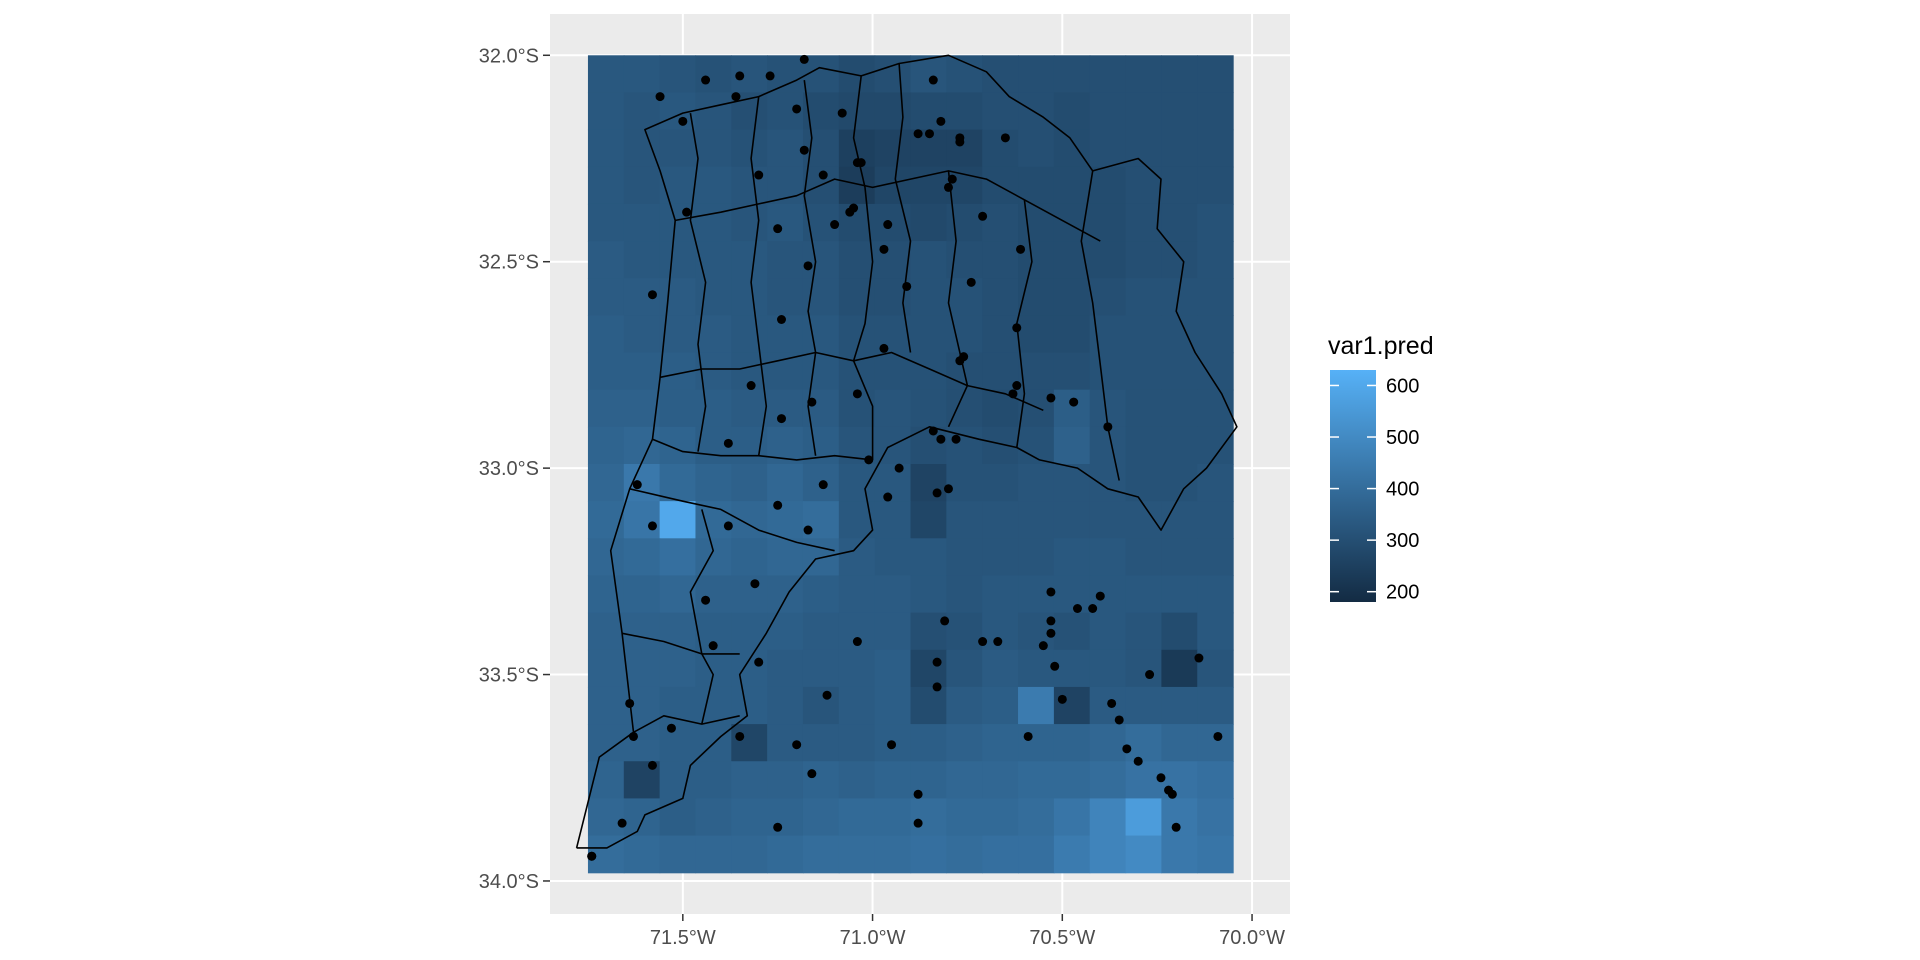 The image size is (1920, 960). Describe the element at coordinates (514, 469) in the screenshot. I see `y-axis: 32.0°S 32.5°S 33.0°S 33.5°S 34.0°S` at that location.